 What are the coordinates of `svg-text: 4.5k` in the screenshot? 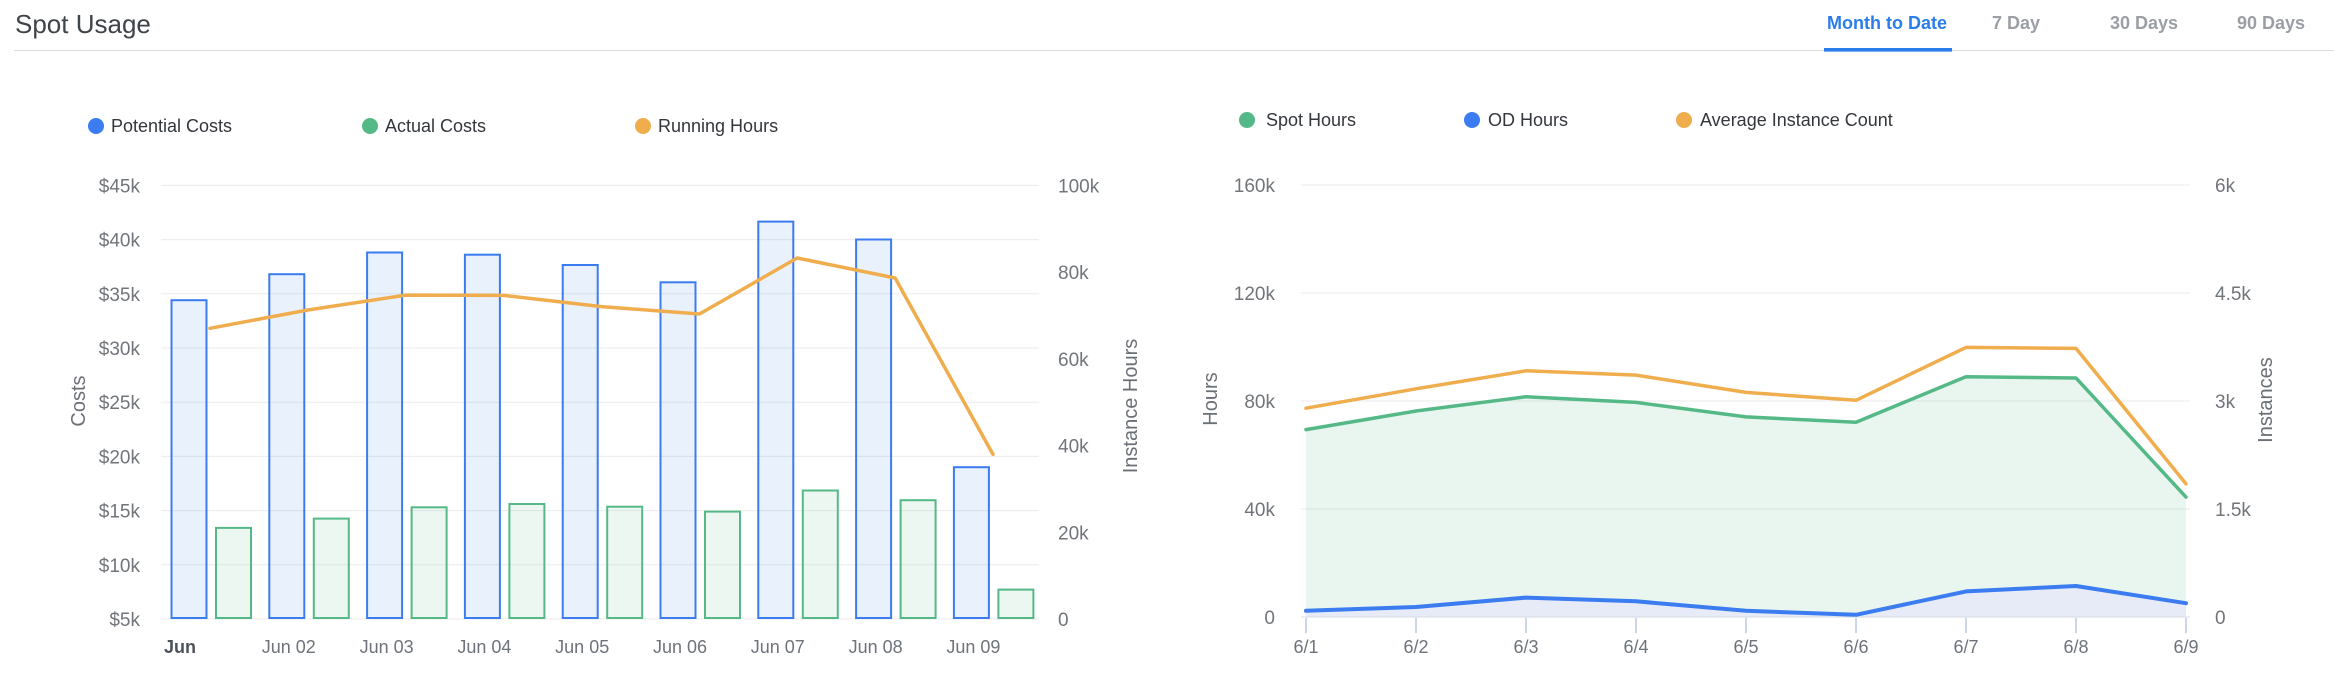 It's located at (2233, 294).